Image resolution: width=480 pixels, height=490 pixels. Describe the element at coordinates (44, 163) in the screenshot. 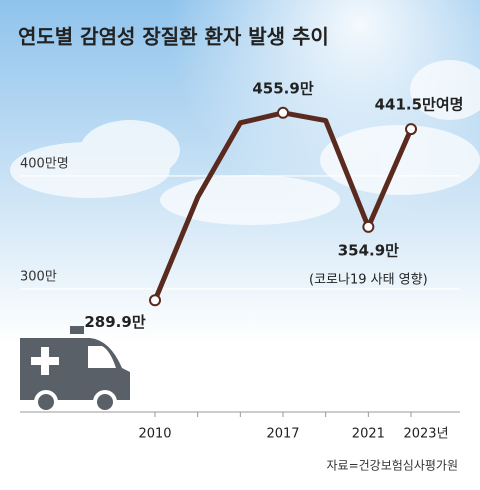

I see `y-tick-label: 400만명` at that location.